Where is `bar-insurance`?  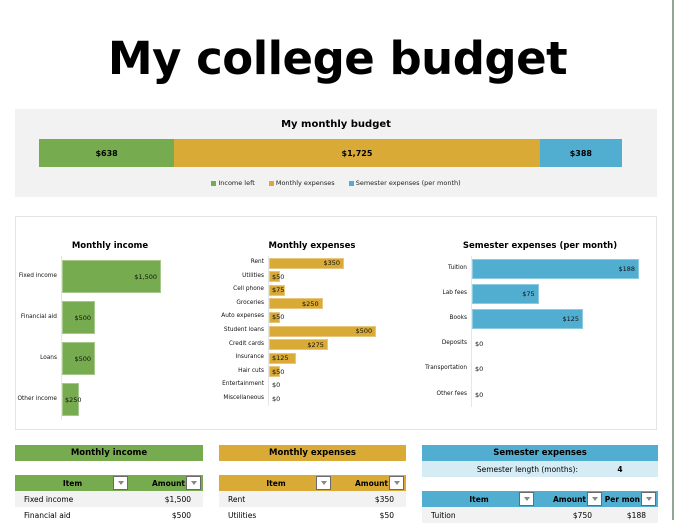
bar-insurance is located at coordinates (282, 358).